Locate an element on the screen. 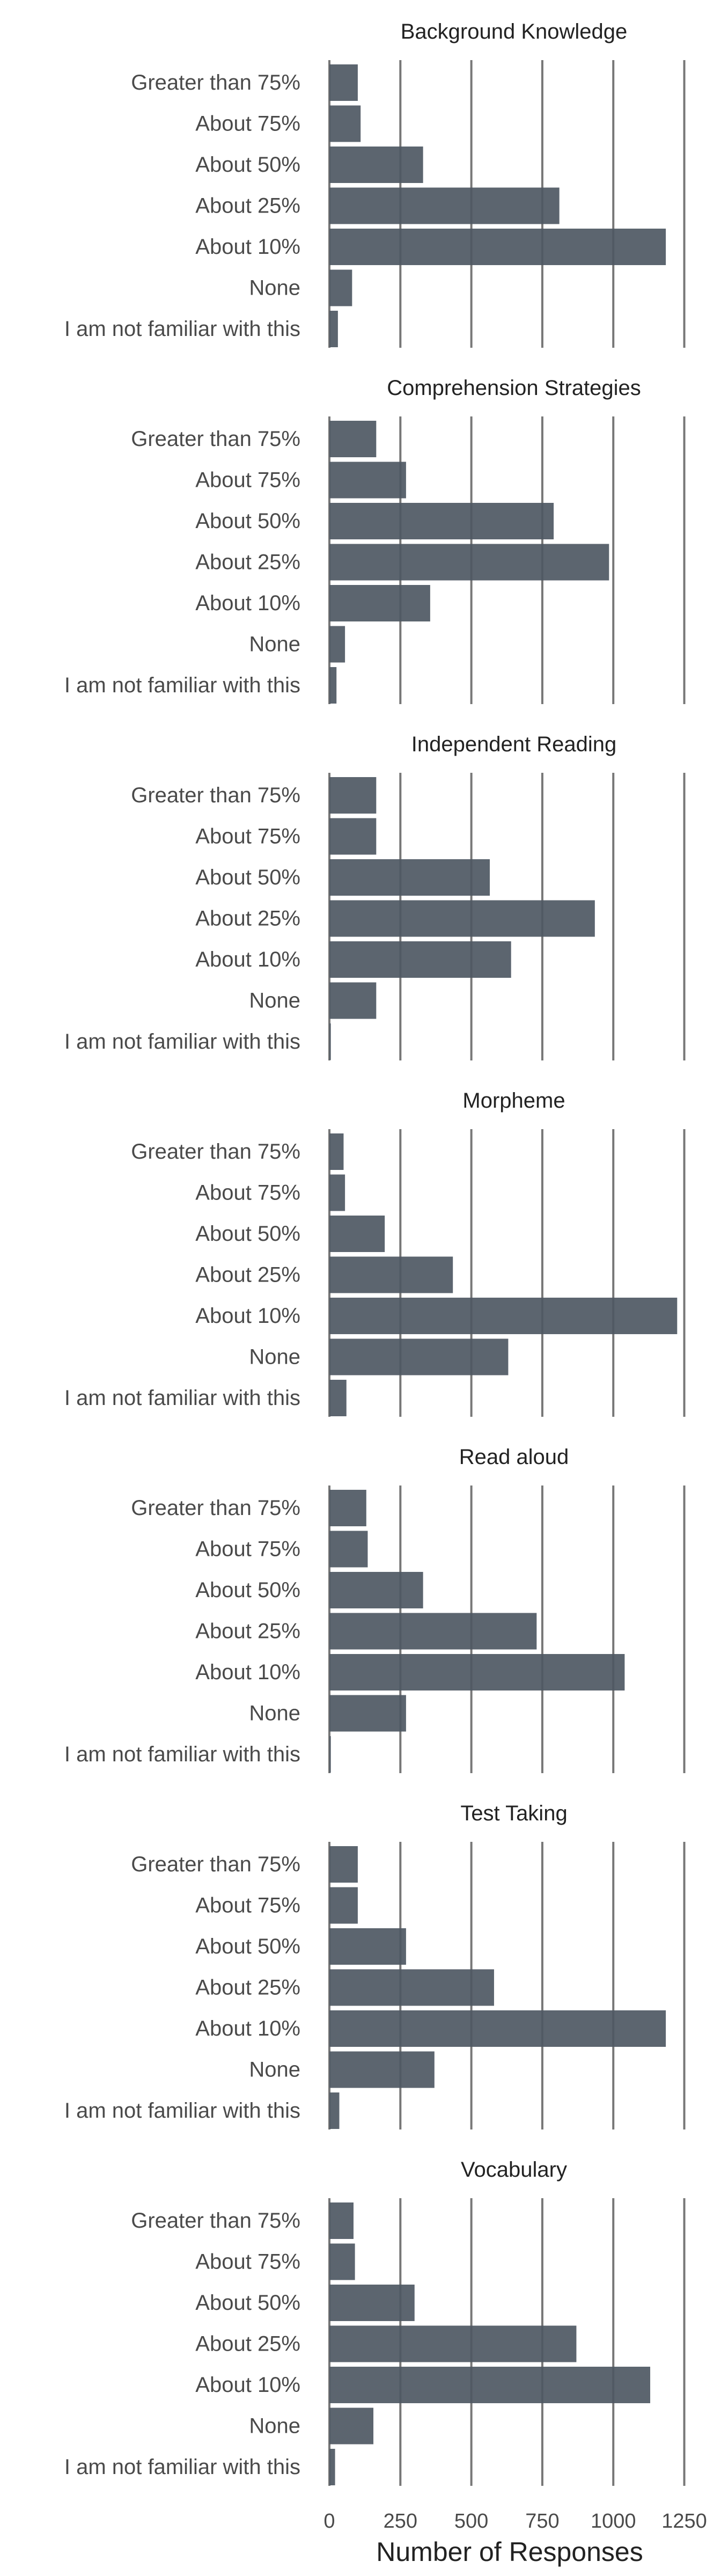 The image size is (721, 2576). panel-title: Background Knowledge is located at coordinates (515, 31).